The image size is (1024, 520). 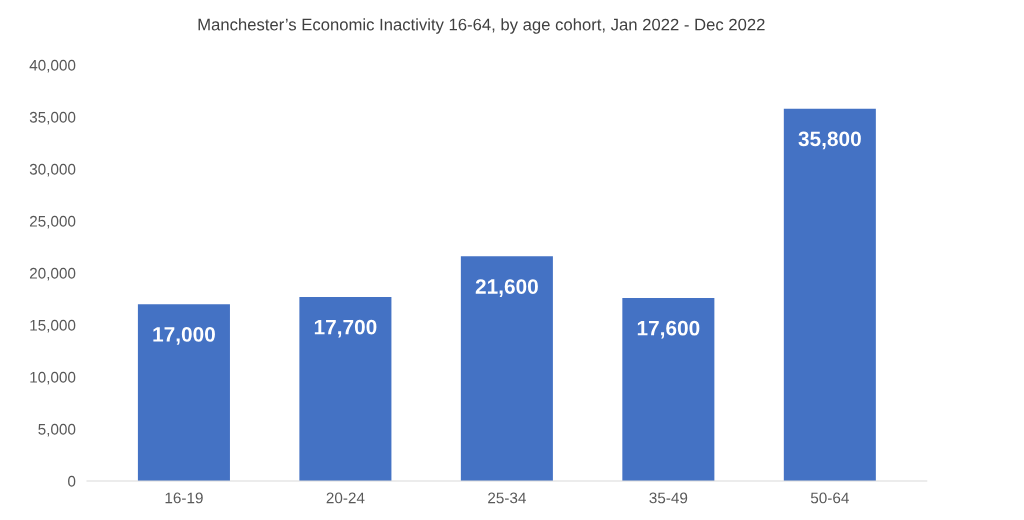 What do you see at coordinates (829, 498) in the screenshot?
I see `x-tick-label: 50-64` at bounding box center [829, 498].